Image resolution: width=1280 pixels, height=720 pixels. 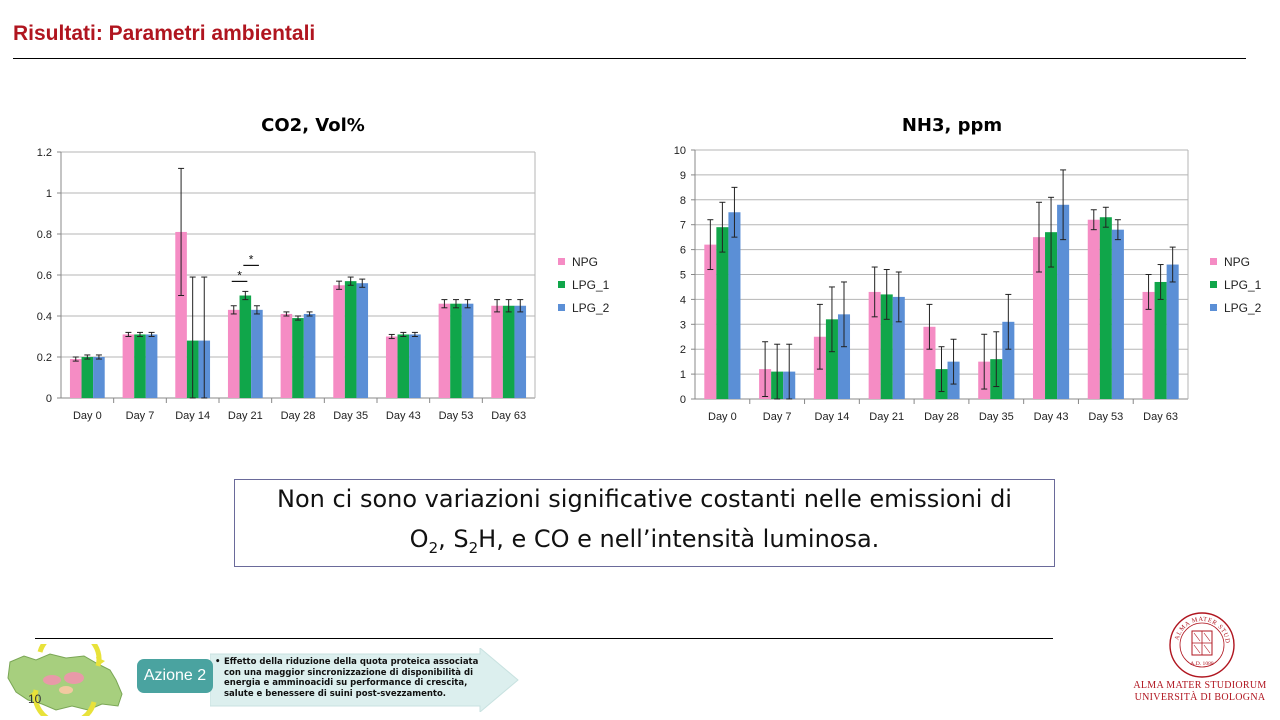 What do you see at coordinates (683, 251) in the screenshot?
I see `y-tick-label: 6` at bounding box center [683, 251].